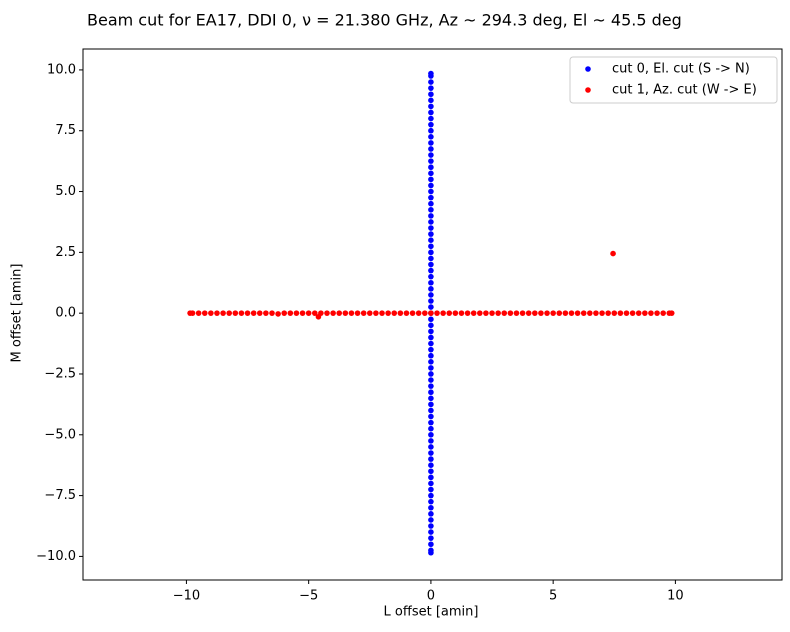 Image resolution: width=790 pixels, height=632 pixels. I want to click on y-tick-label: −5.0, so click(60, 434).